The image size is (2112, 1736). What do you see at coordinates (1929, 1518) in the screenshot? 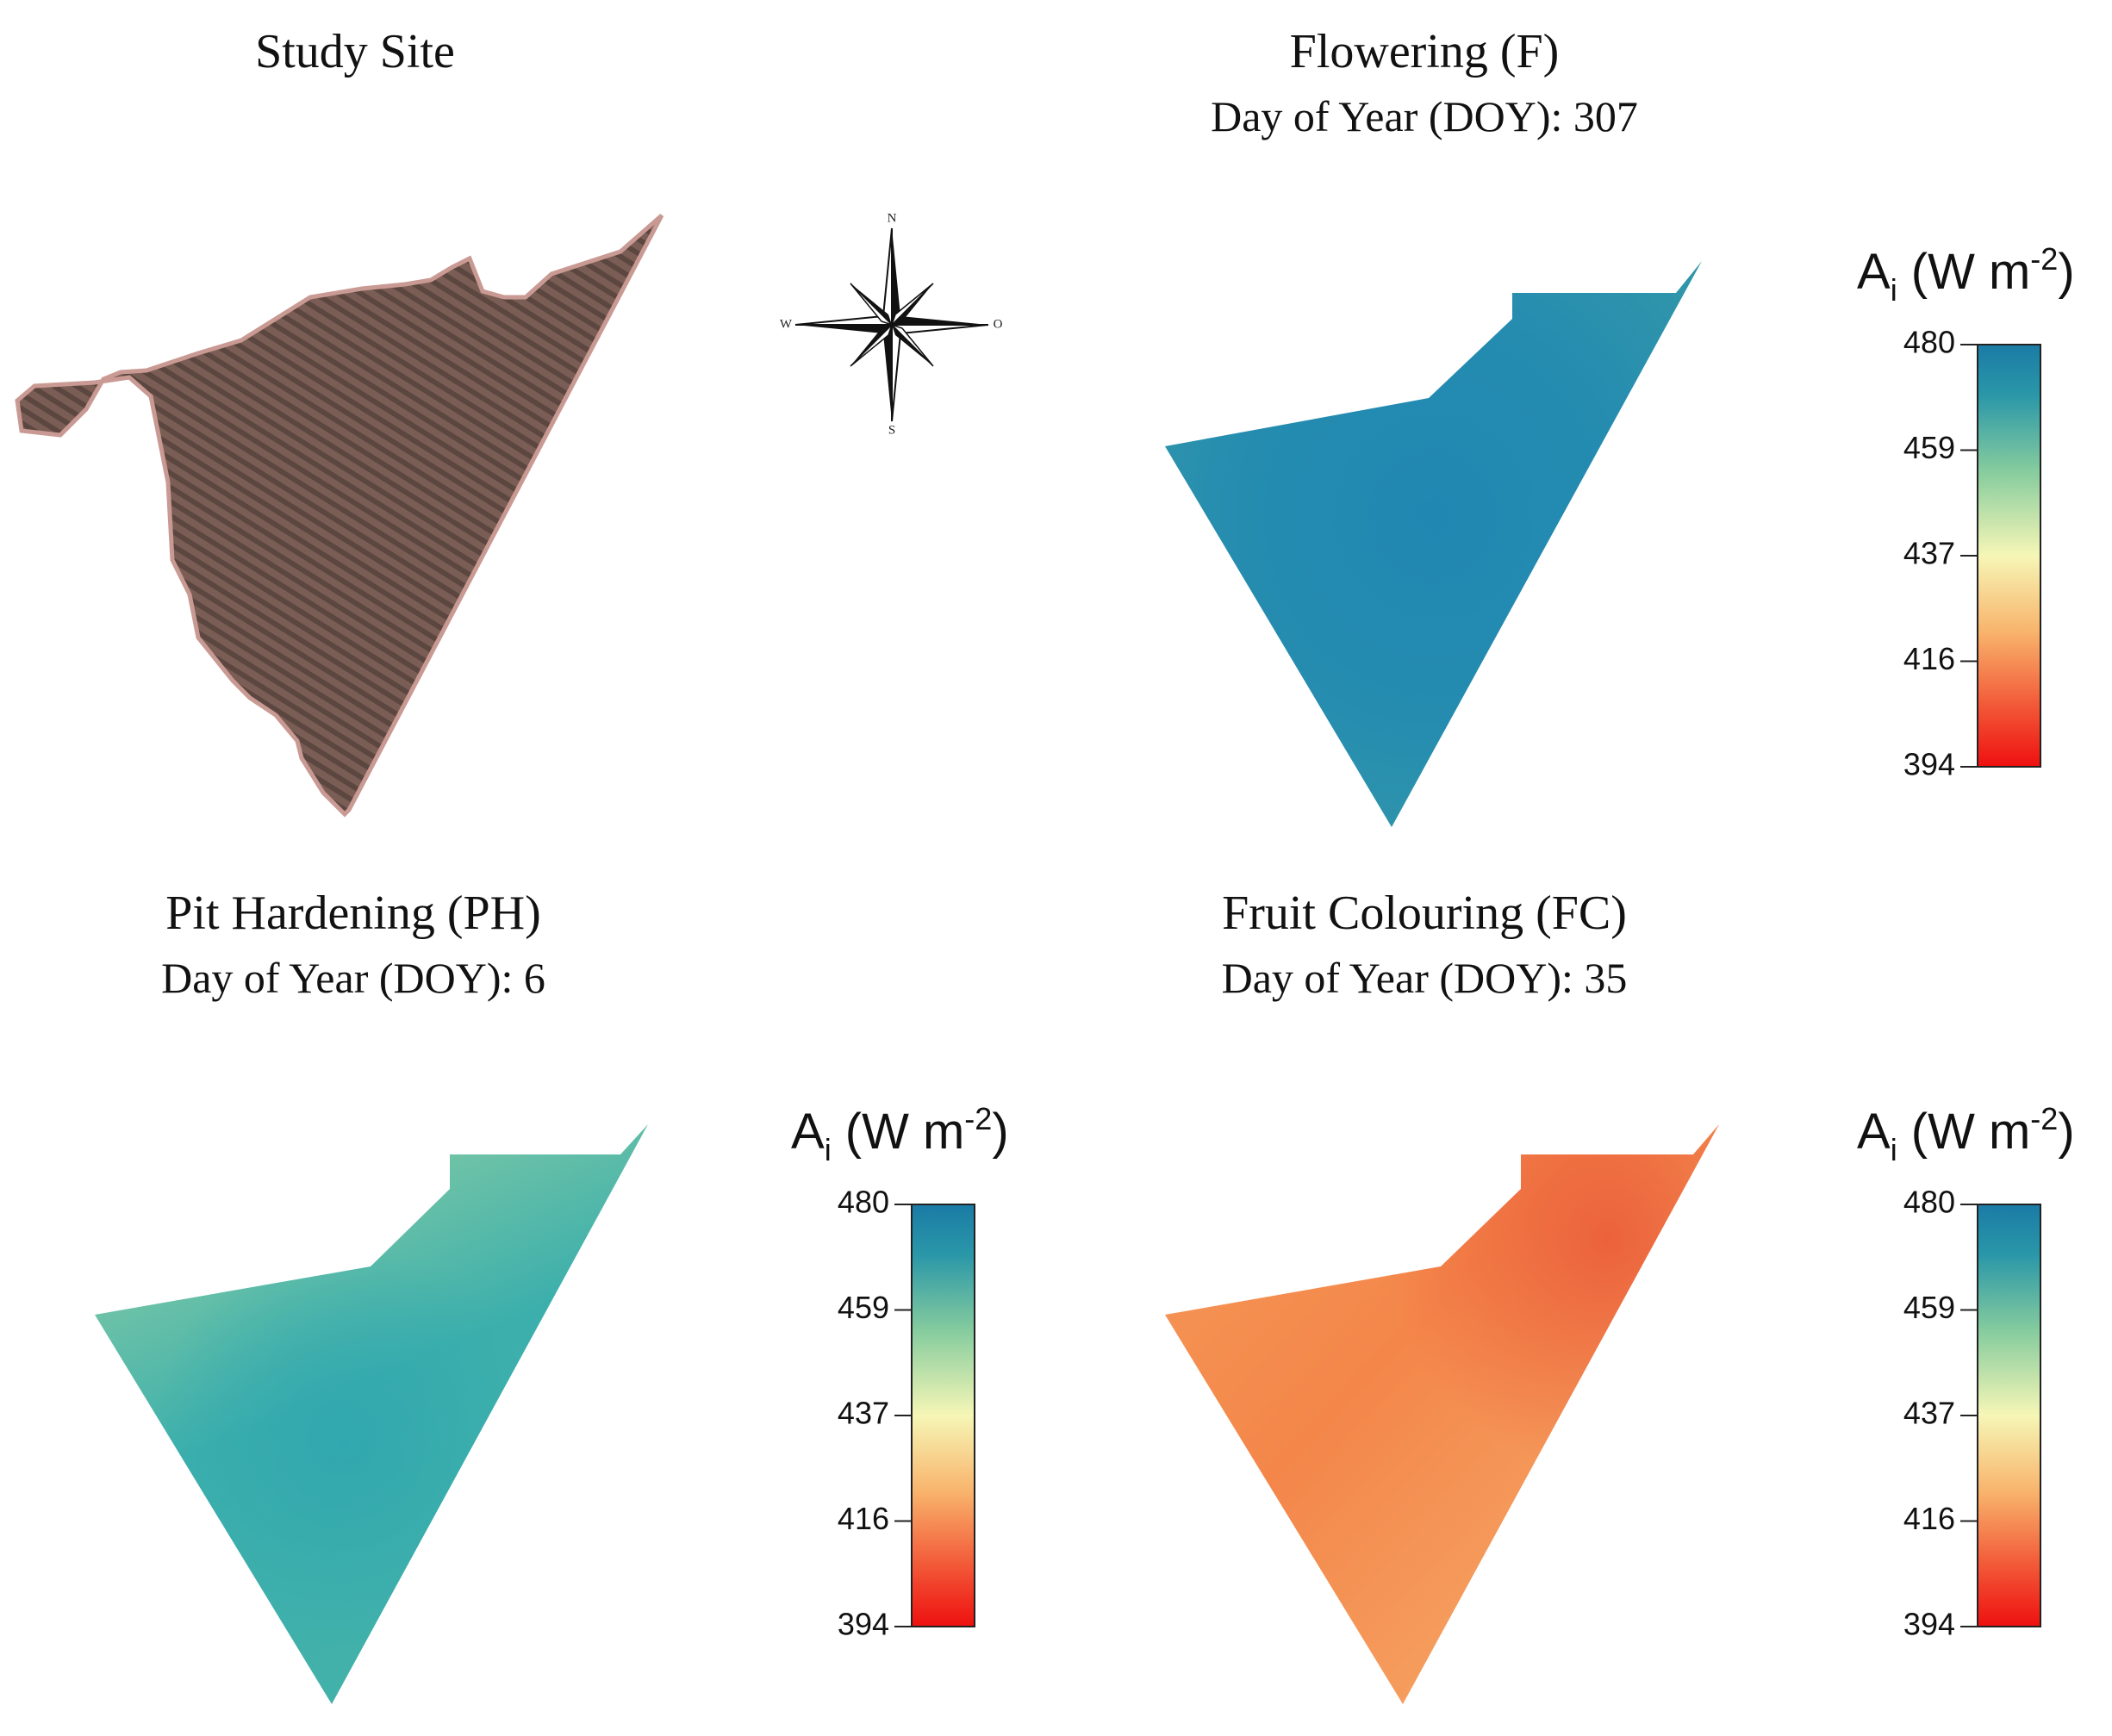
I see `fruit-colouring-legend-tick-label: 416` at bounding box center [1929, 1518].